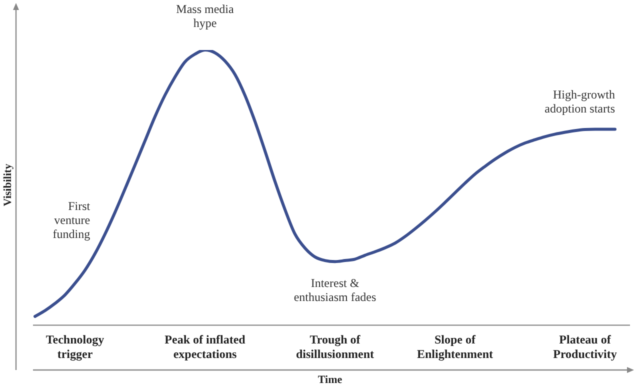 The height and width of the screenshot is (388, 642). Describe the element at coordinates (71, 219) in the screenshot. I see `annotation: First venture funding` at that location.